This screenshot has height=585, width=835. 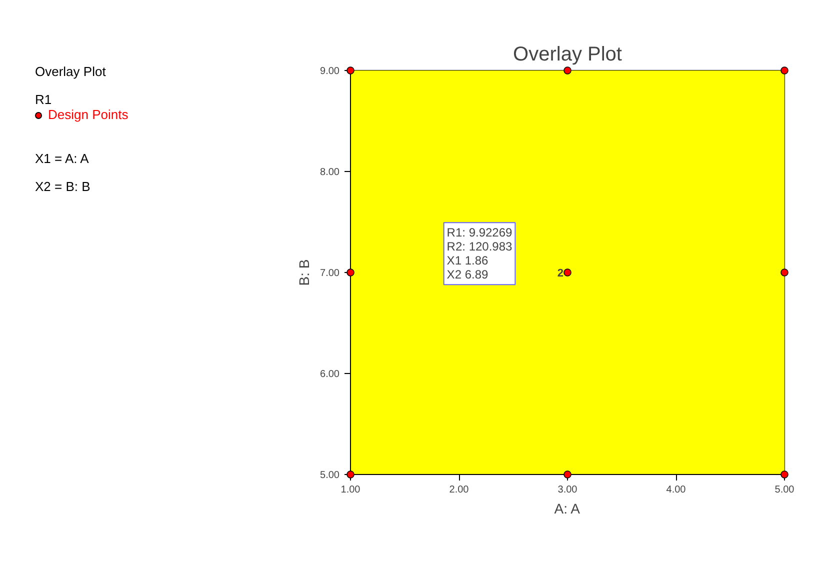 What do you see at coordinates (87, 114) in the screenshot?
I see `legend-label: Design Points` at bounding box center [87, 114].